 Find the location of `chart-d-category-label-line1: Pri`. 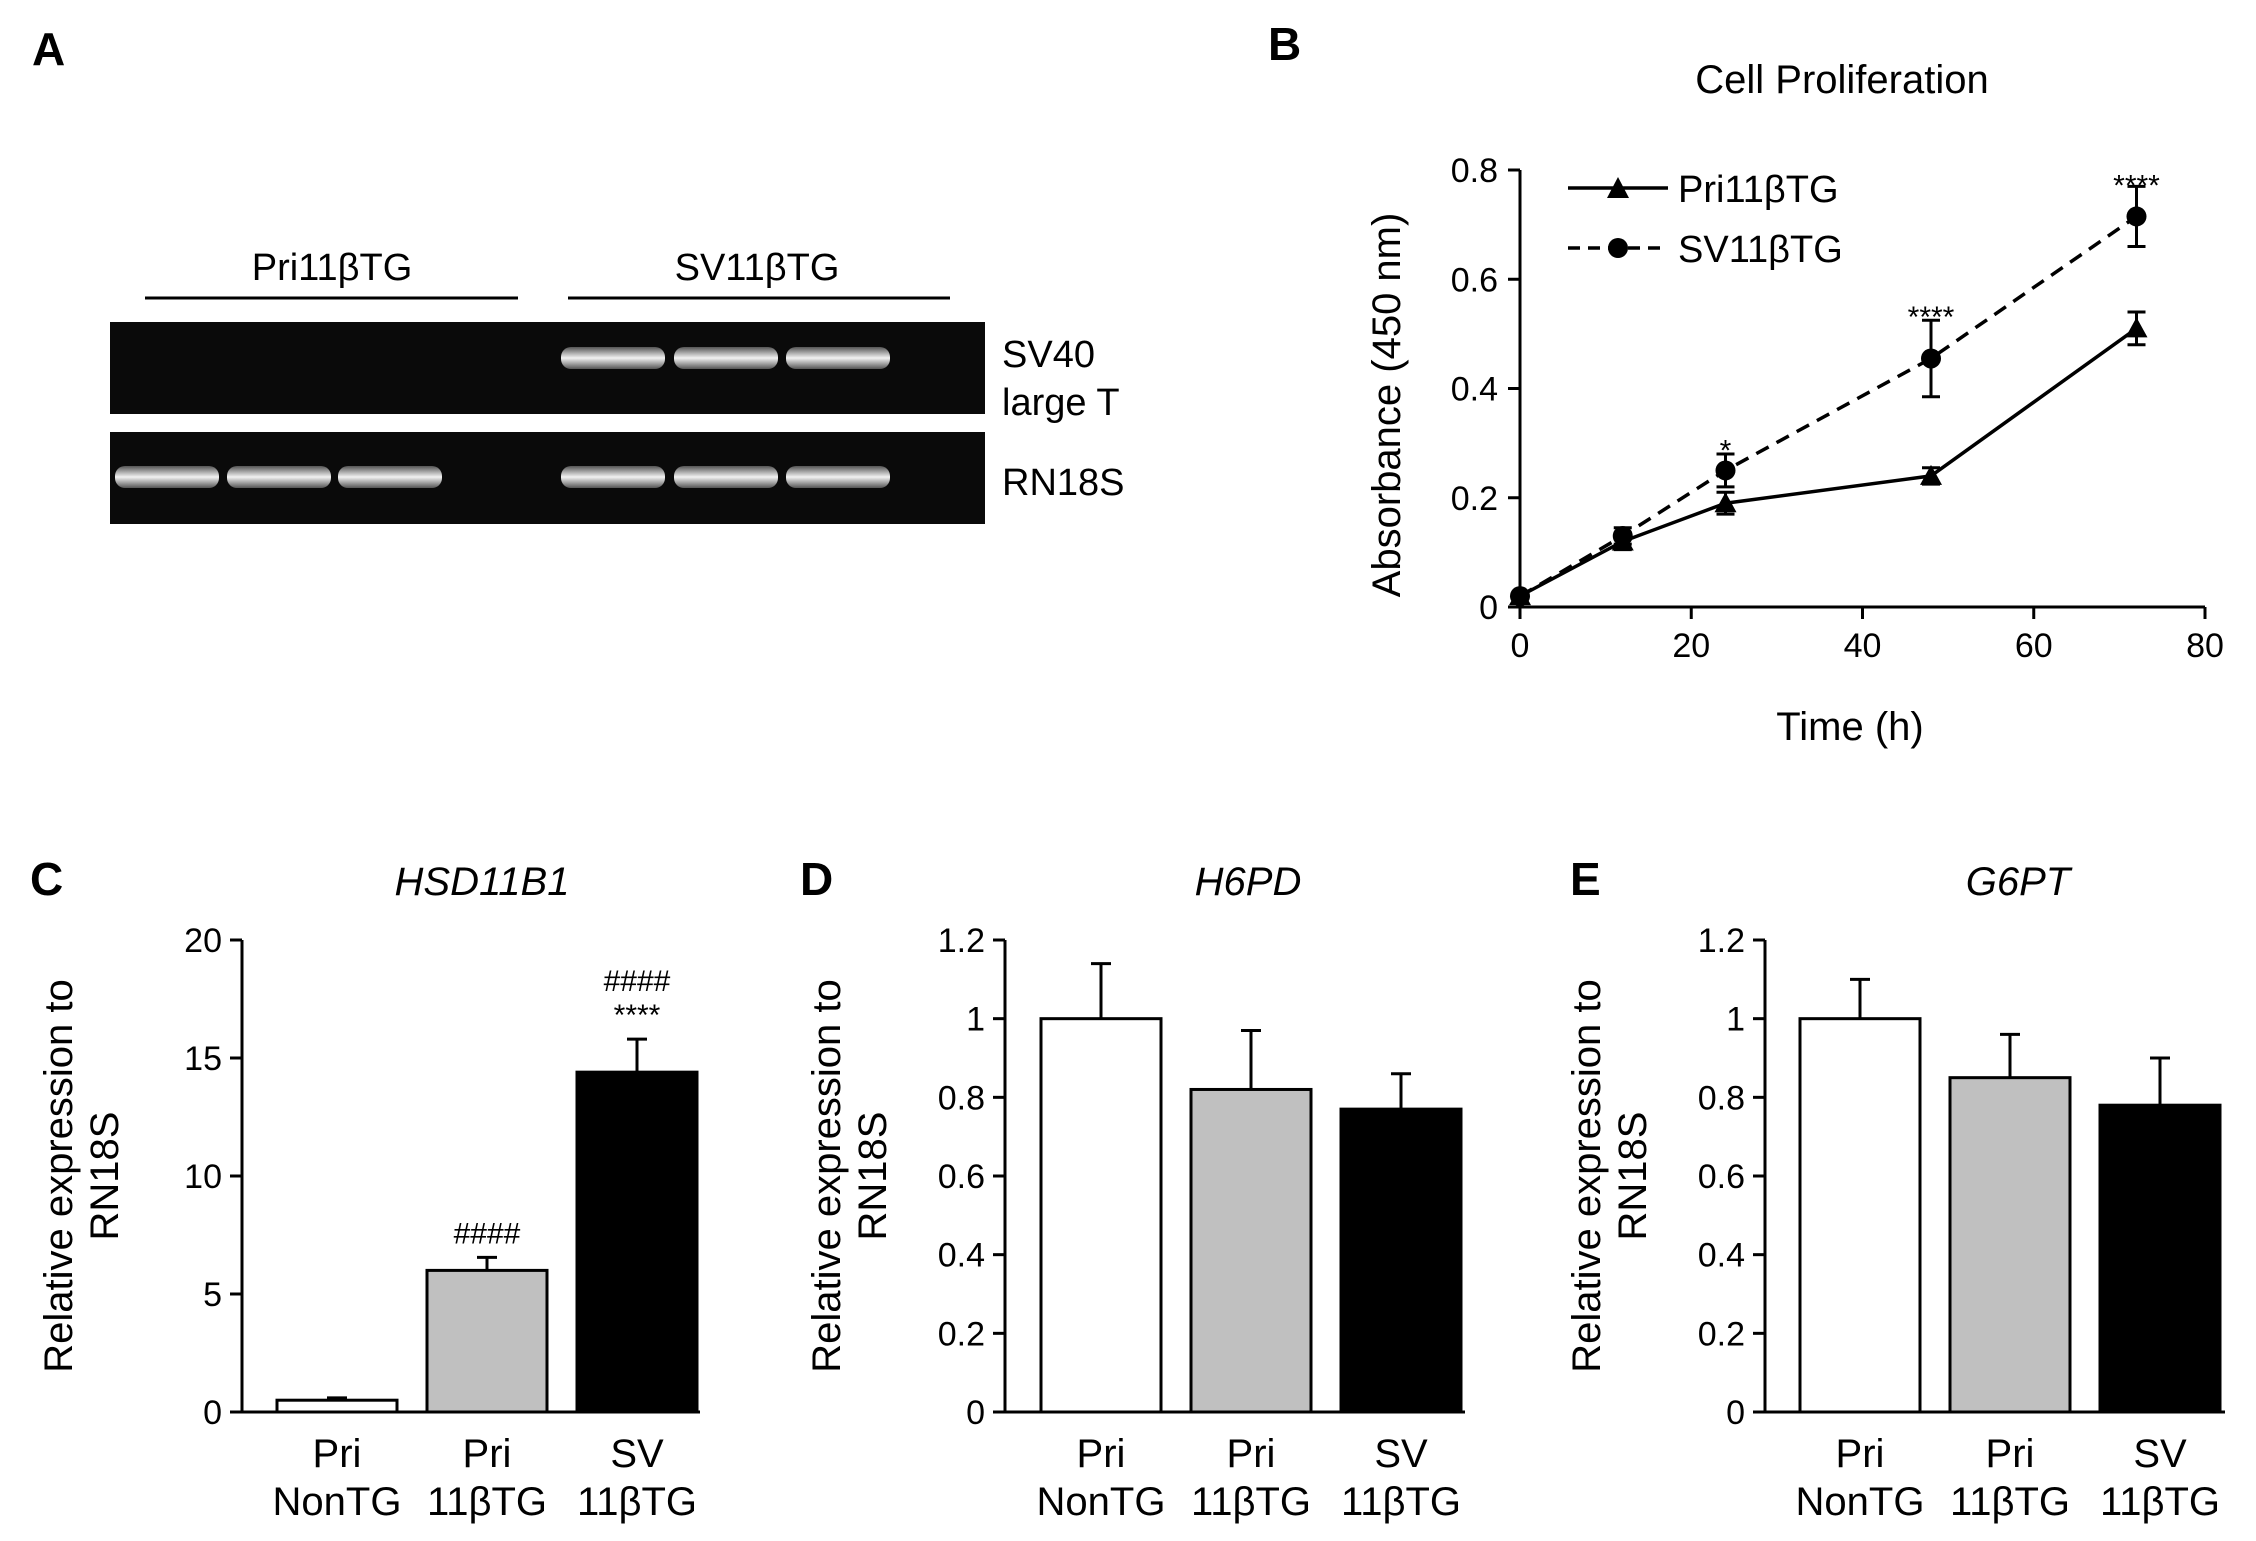

chart-d-category-label-line1: Pri is located at coordinates (1101, 1454).